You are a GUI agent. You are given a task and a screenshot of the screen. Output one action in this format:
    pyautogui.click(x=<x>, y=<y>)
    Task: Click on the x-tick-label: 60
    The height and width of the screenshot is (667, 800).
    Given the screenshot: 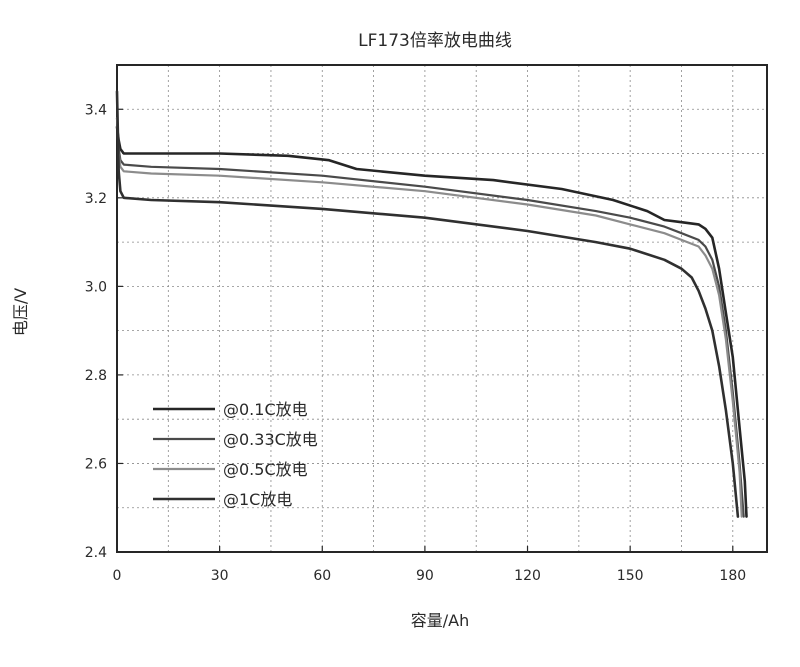 What is the action you would take?
    pyautogui.click(x=322, y=576)
    